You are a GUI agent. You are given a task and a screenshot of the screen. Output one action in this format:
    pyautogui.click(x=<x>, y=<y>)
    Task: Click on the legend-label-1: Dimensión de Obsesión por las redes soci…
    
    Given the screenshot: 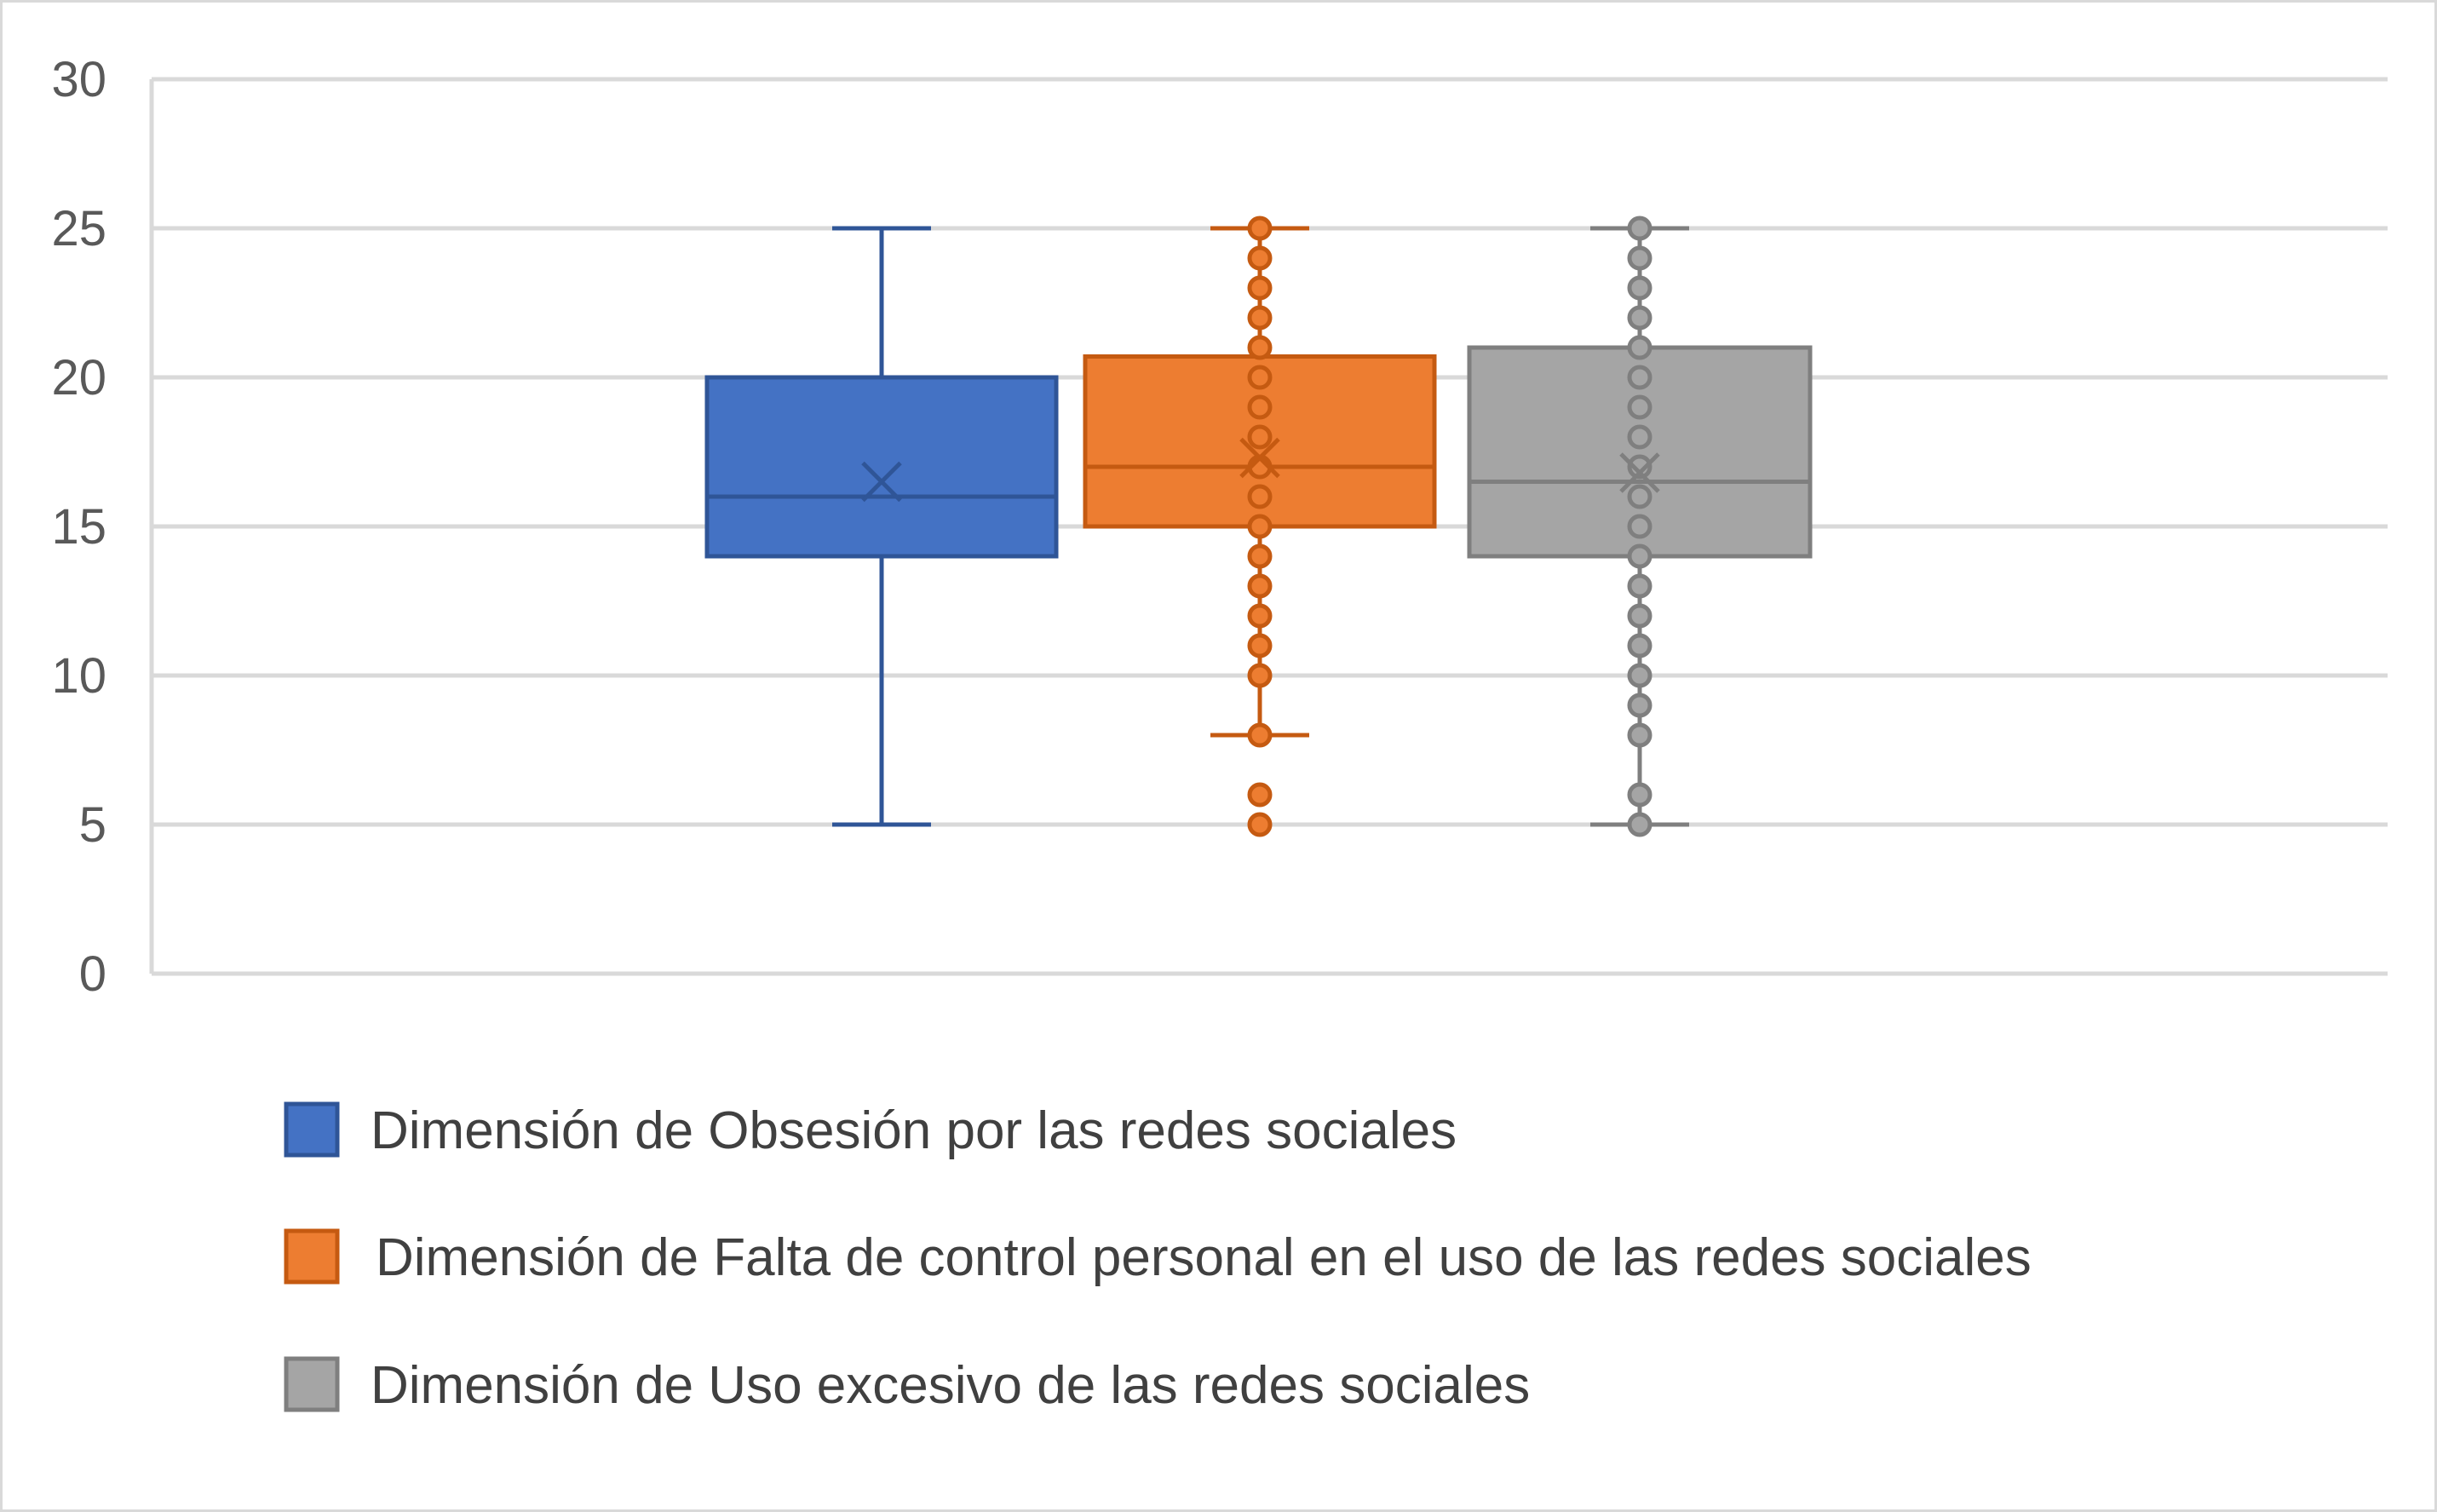 What is the action you would take?
    pyautogui.click(x=914, y=1130)
    